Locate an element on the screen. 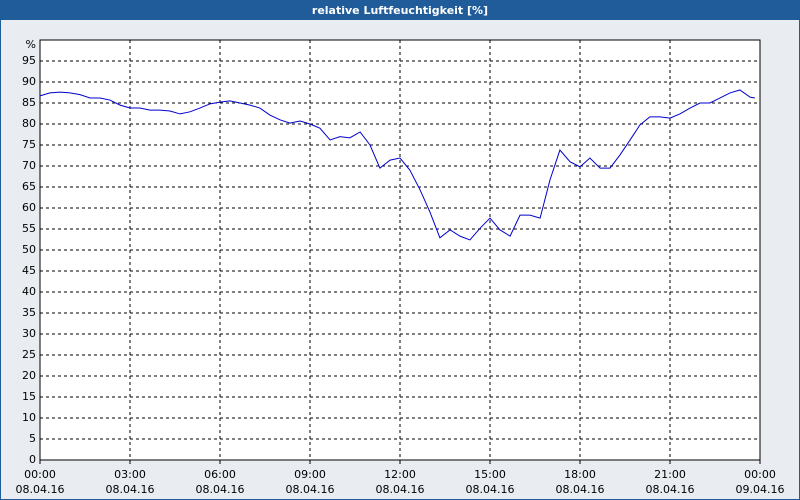  y-tick-label: 45 is located at coordinates (29, 270).